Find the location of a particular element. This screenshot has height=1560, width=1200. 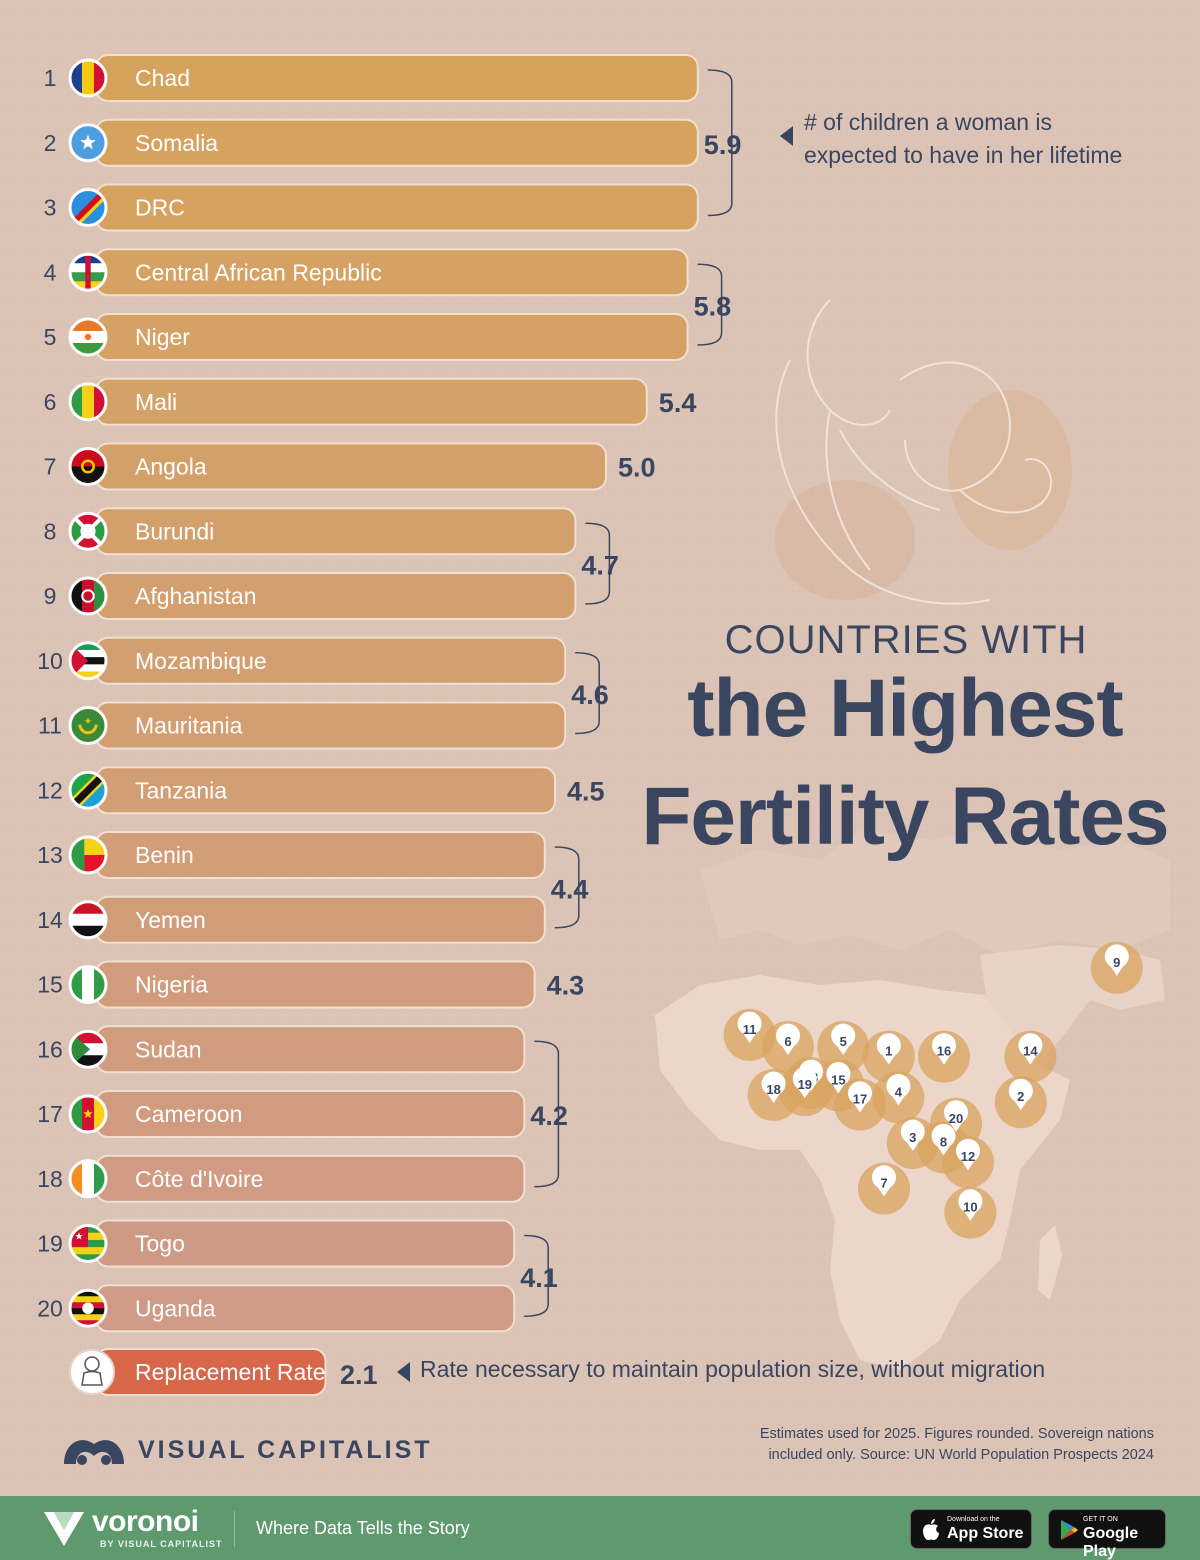

value-group: 4.6 is located at coordinates (590, 693).